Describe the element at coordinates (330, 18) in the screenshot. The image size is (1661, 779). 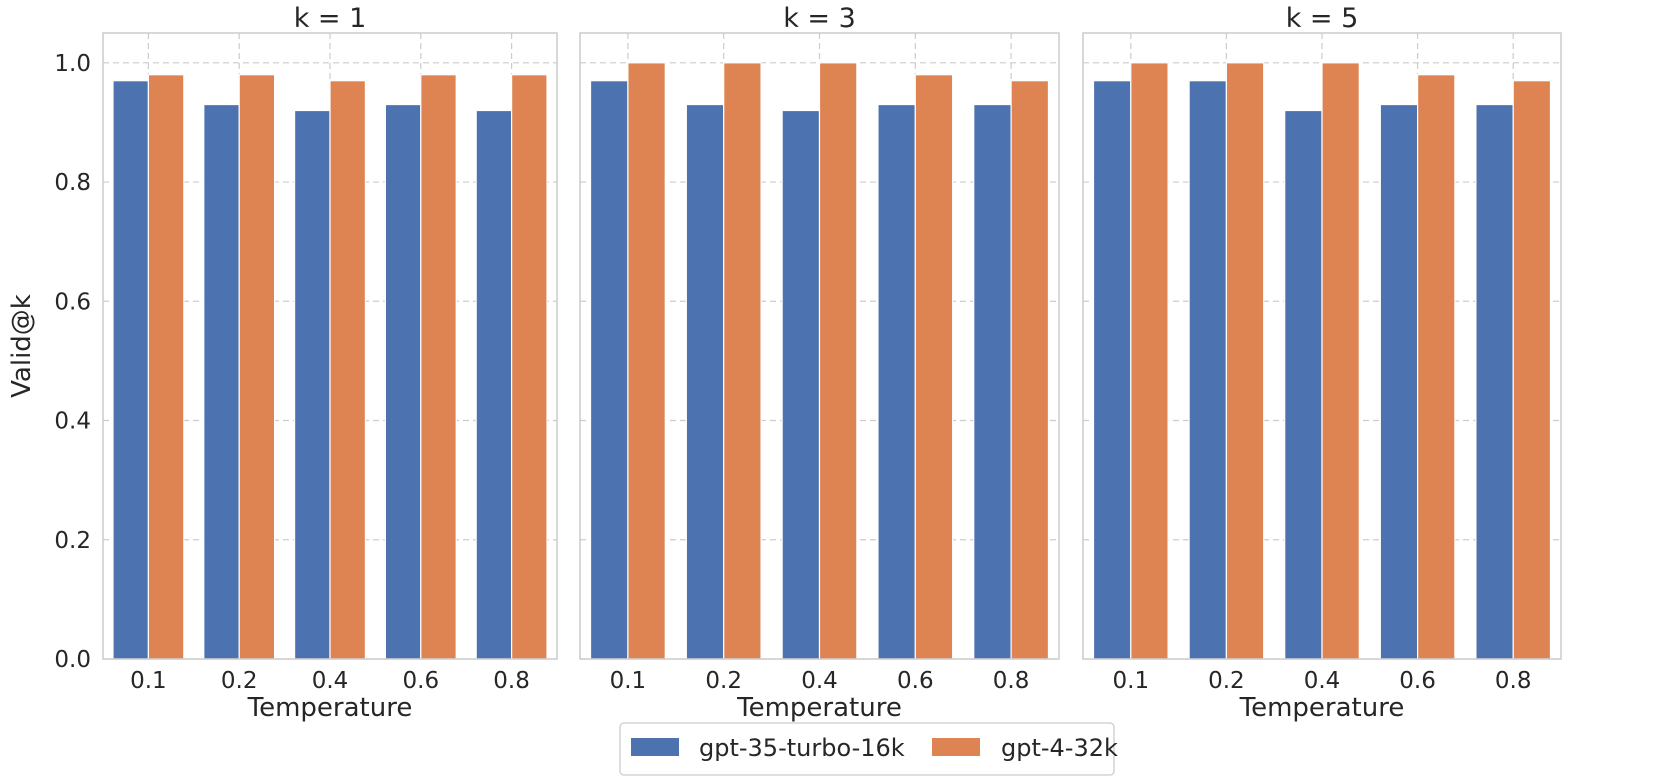
I see `panel-title: k = 1` at that location.